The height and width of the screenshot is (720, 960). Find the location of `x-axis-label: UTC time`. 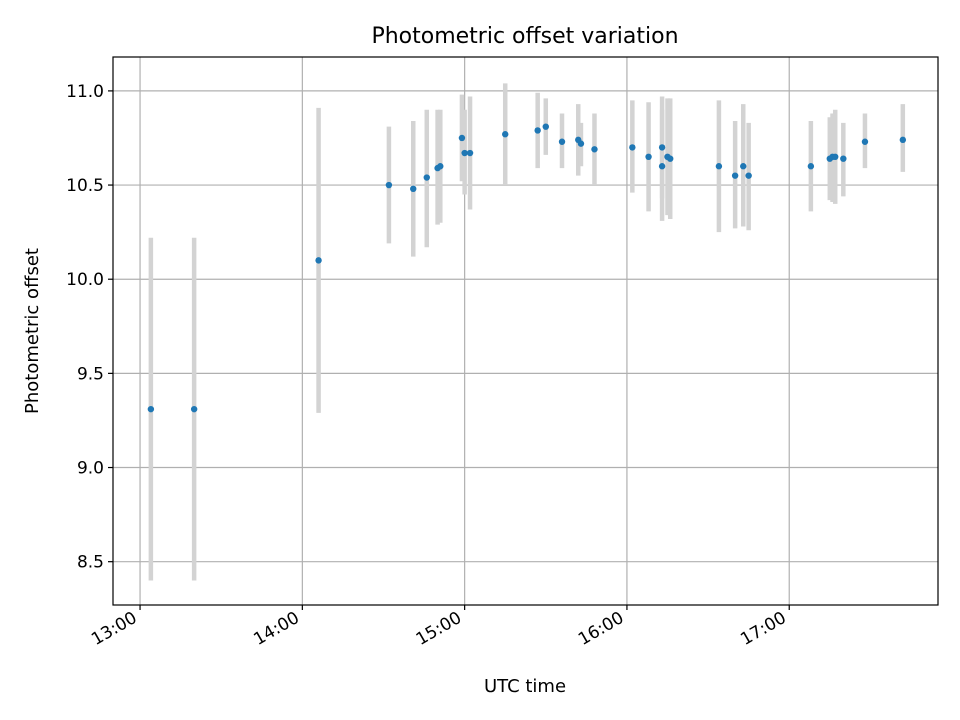

x-axis-label: UTC time is located at coordinates (525, 686).